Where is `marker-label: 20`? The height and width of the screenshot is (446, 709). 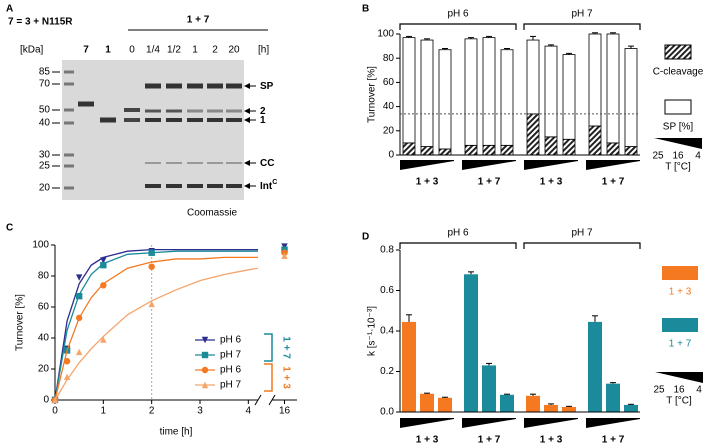
marker-label: 20 is located at coordinates (45, 188).